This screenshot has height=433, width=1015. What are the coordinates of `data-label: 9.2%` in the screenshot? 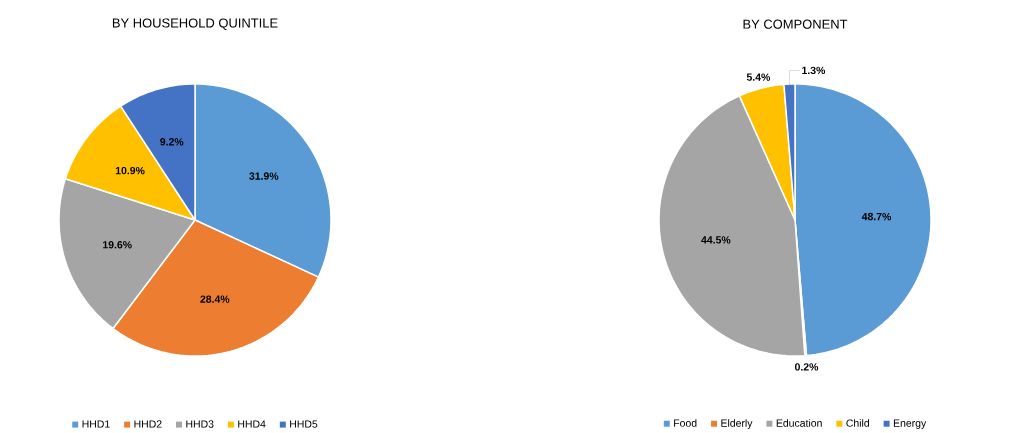 It's located at (172, 142).